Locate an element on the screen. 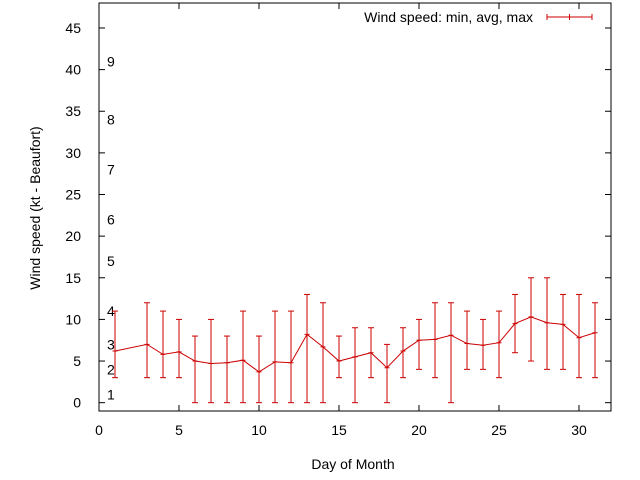 Image resolution: width=640 pixels, height=480 pixels. legend: Wind speed: min, avg, max is located at coordinates (478, 17).